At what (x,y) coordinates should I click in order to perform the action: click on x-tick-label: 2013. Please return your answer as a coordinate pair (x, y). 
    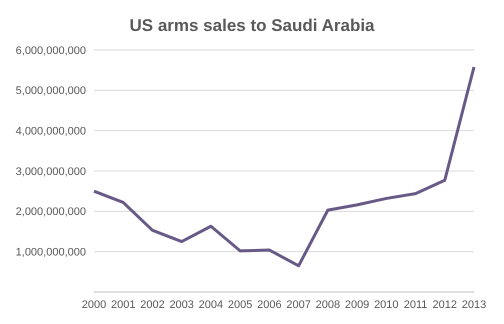
    Looking at the image, I should click on (474, 304).